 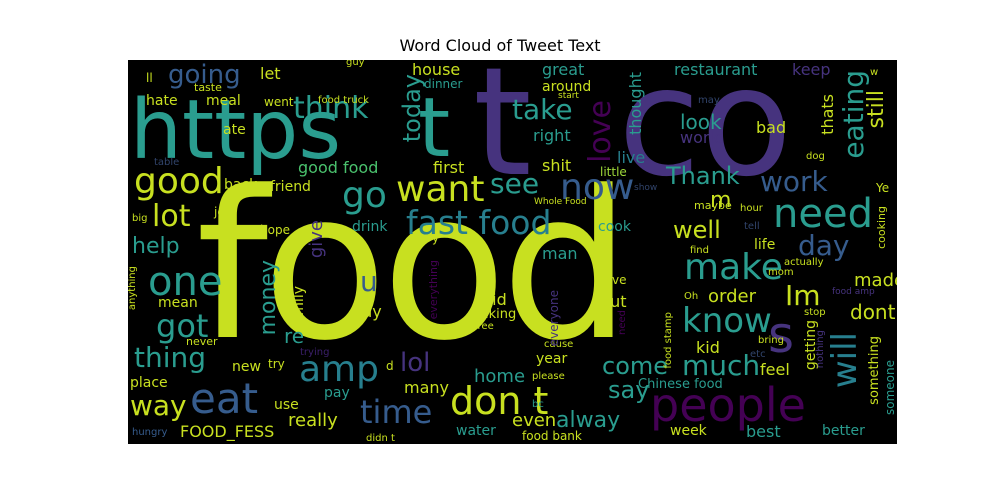 I want to click on word-bring: bring, so click(x=771, y=340).